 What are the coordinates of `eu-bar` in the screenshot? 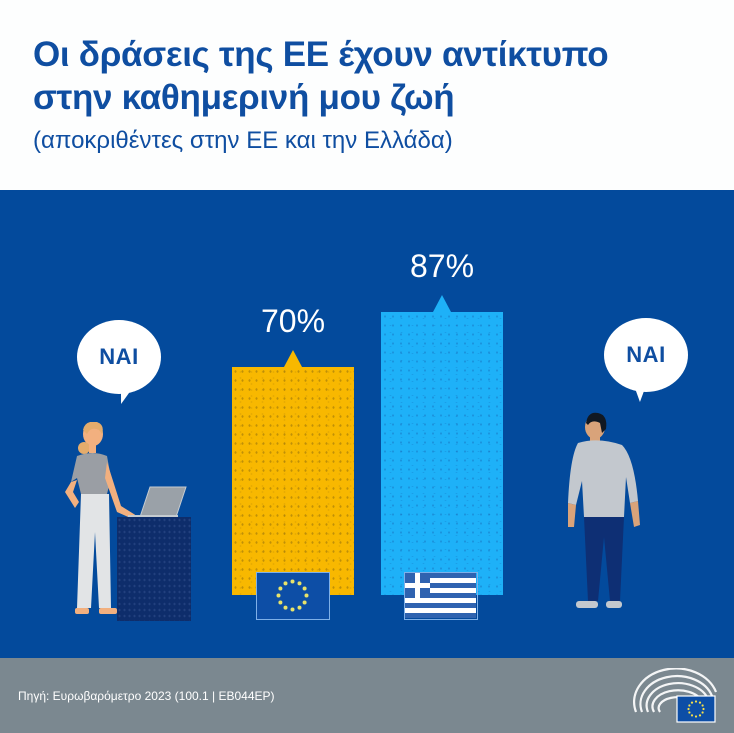 It's located at (293, 472).